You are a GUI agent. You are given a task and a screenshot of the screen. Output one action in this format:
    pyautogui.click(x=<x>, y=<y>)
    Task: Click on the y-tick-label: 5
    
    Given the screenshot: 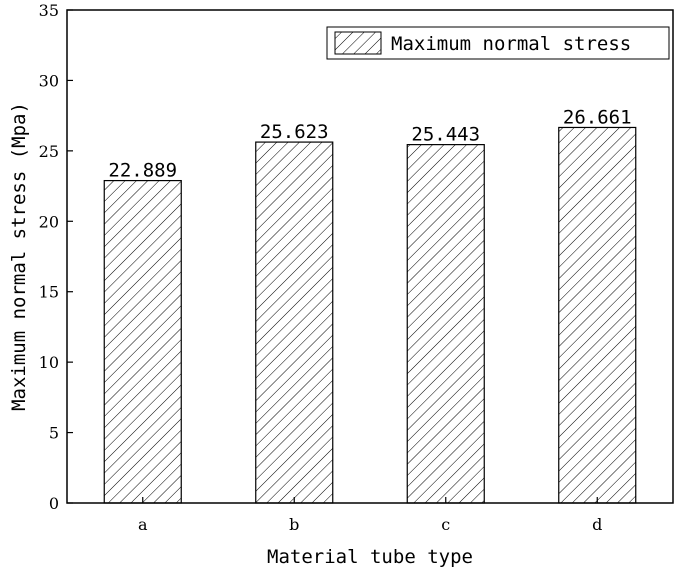 What is the action you would take?
    pyautogui.click(x=54, y=433)
    